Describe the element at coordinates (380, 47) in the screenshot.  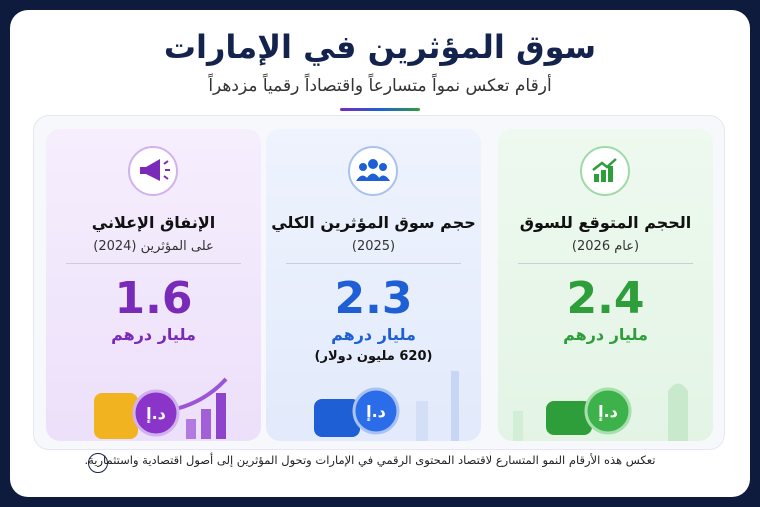
I see `title: سوق المؤثرين في الإمارات` at that location.